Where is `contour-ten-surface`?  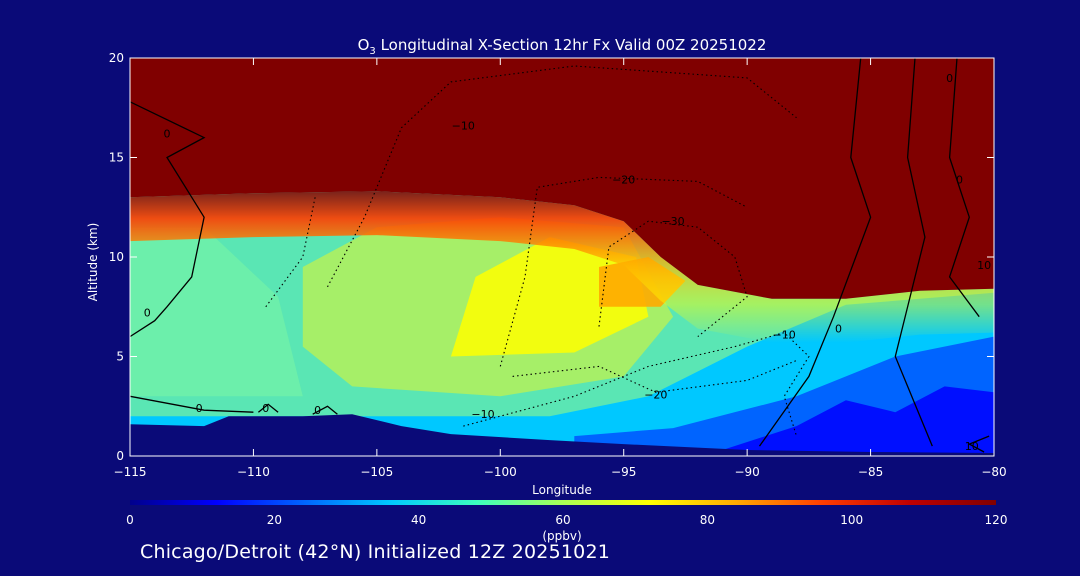 contour-ten-surface is located at coordinates (978, 444).